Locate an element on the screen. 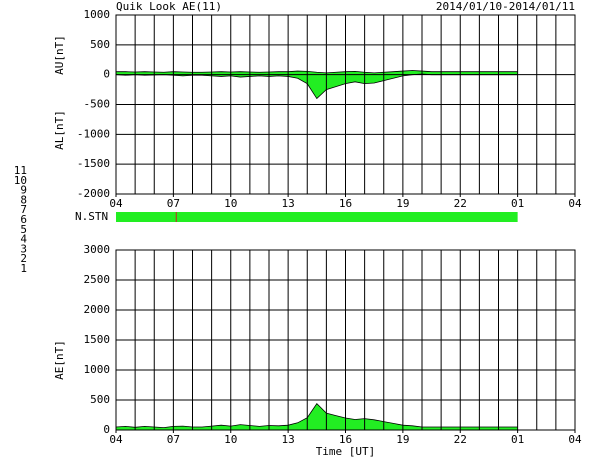 The height and width of the screenshot is (460, 590). station-number: 4 is located at coordinates (23, 239).